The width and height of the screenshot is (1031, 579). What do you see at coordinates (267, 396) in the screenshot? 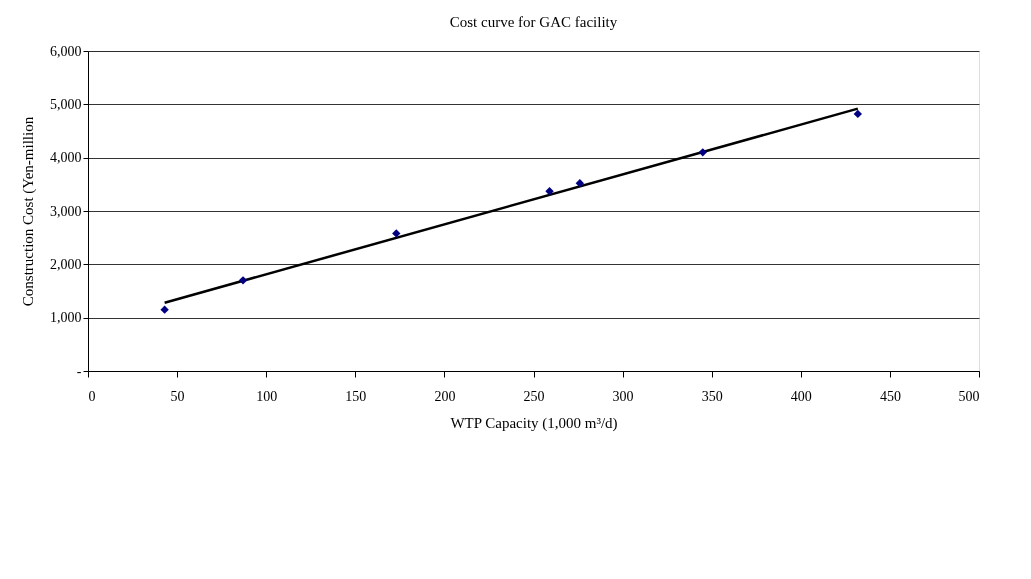
I see `x-tick-label: 100` at bounding box center [267, 396].